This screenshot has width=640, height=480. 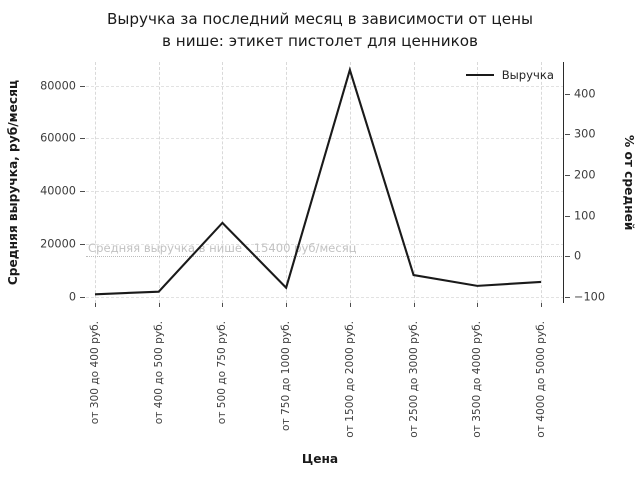 I want to click on x-tick-label-text: от 500 до 750 руб., so click(x=222, y=373).